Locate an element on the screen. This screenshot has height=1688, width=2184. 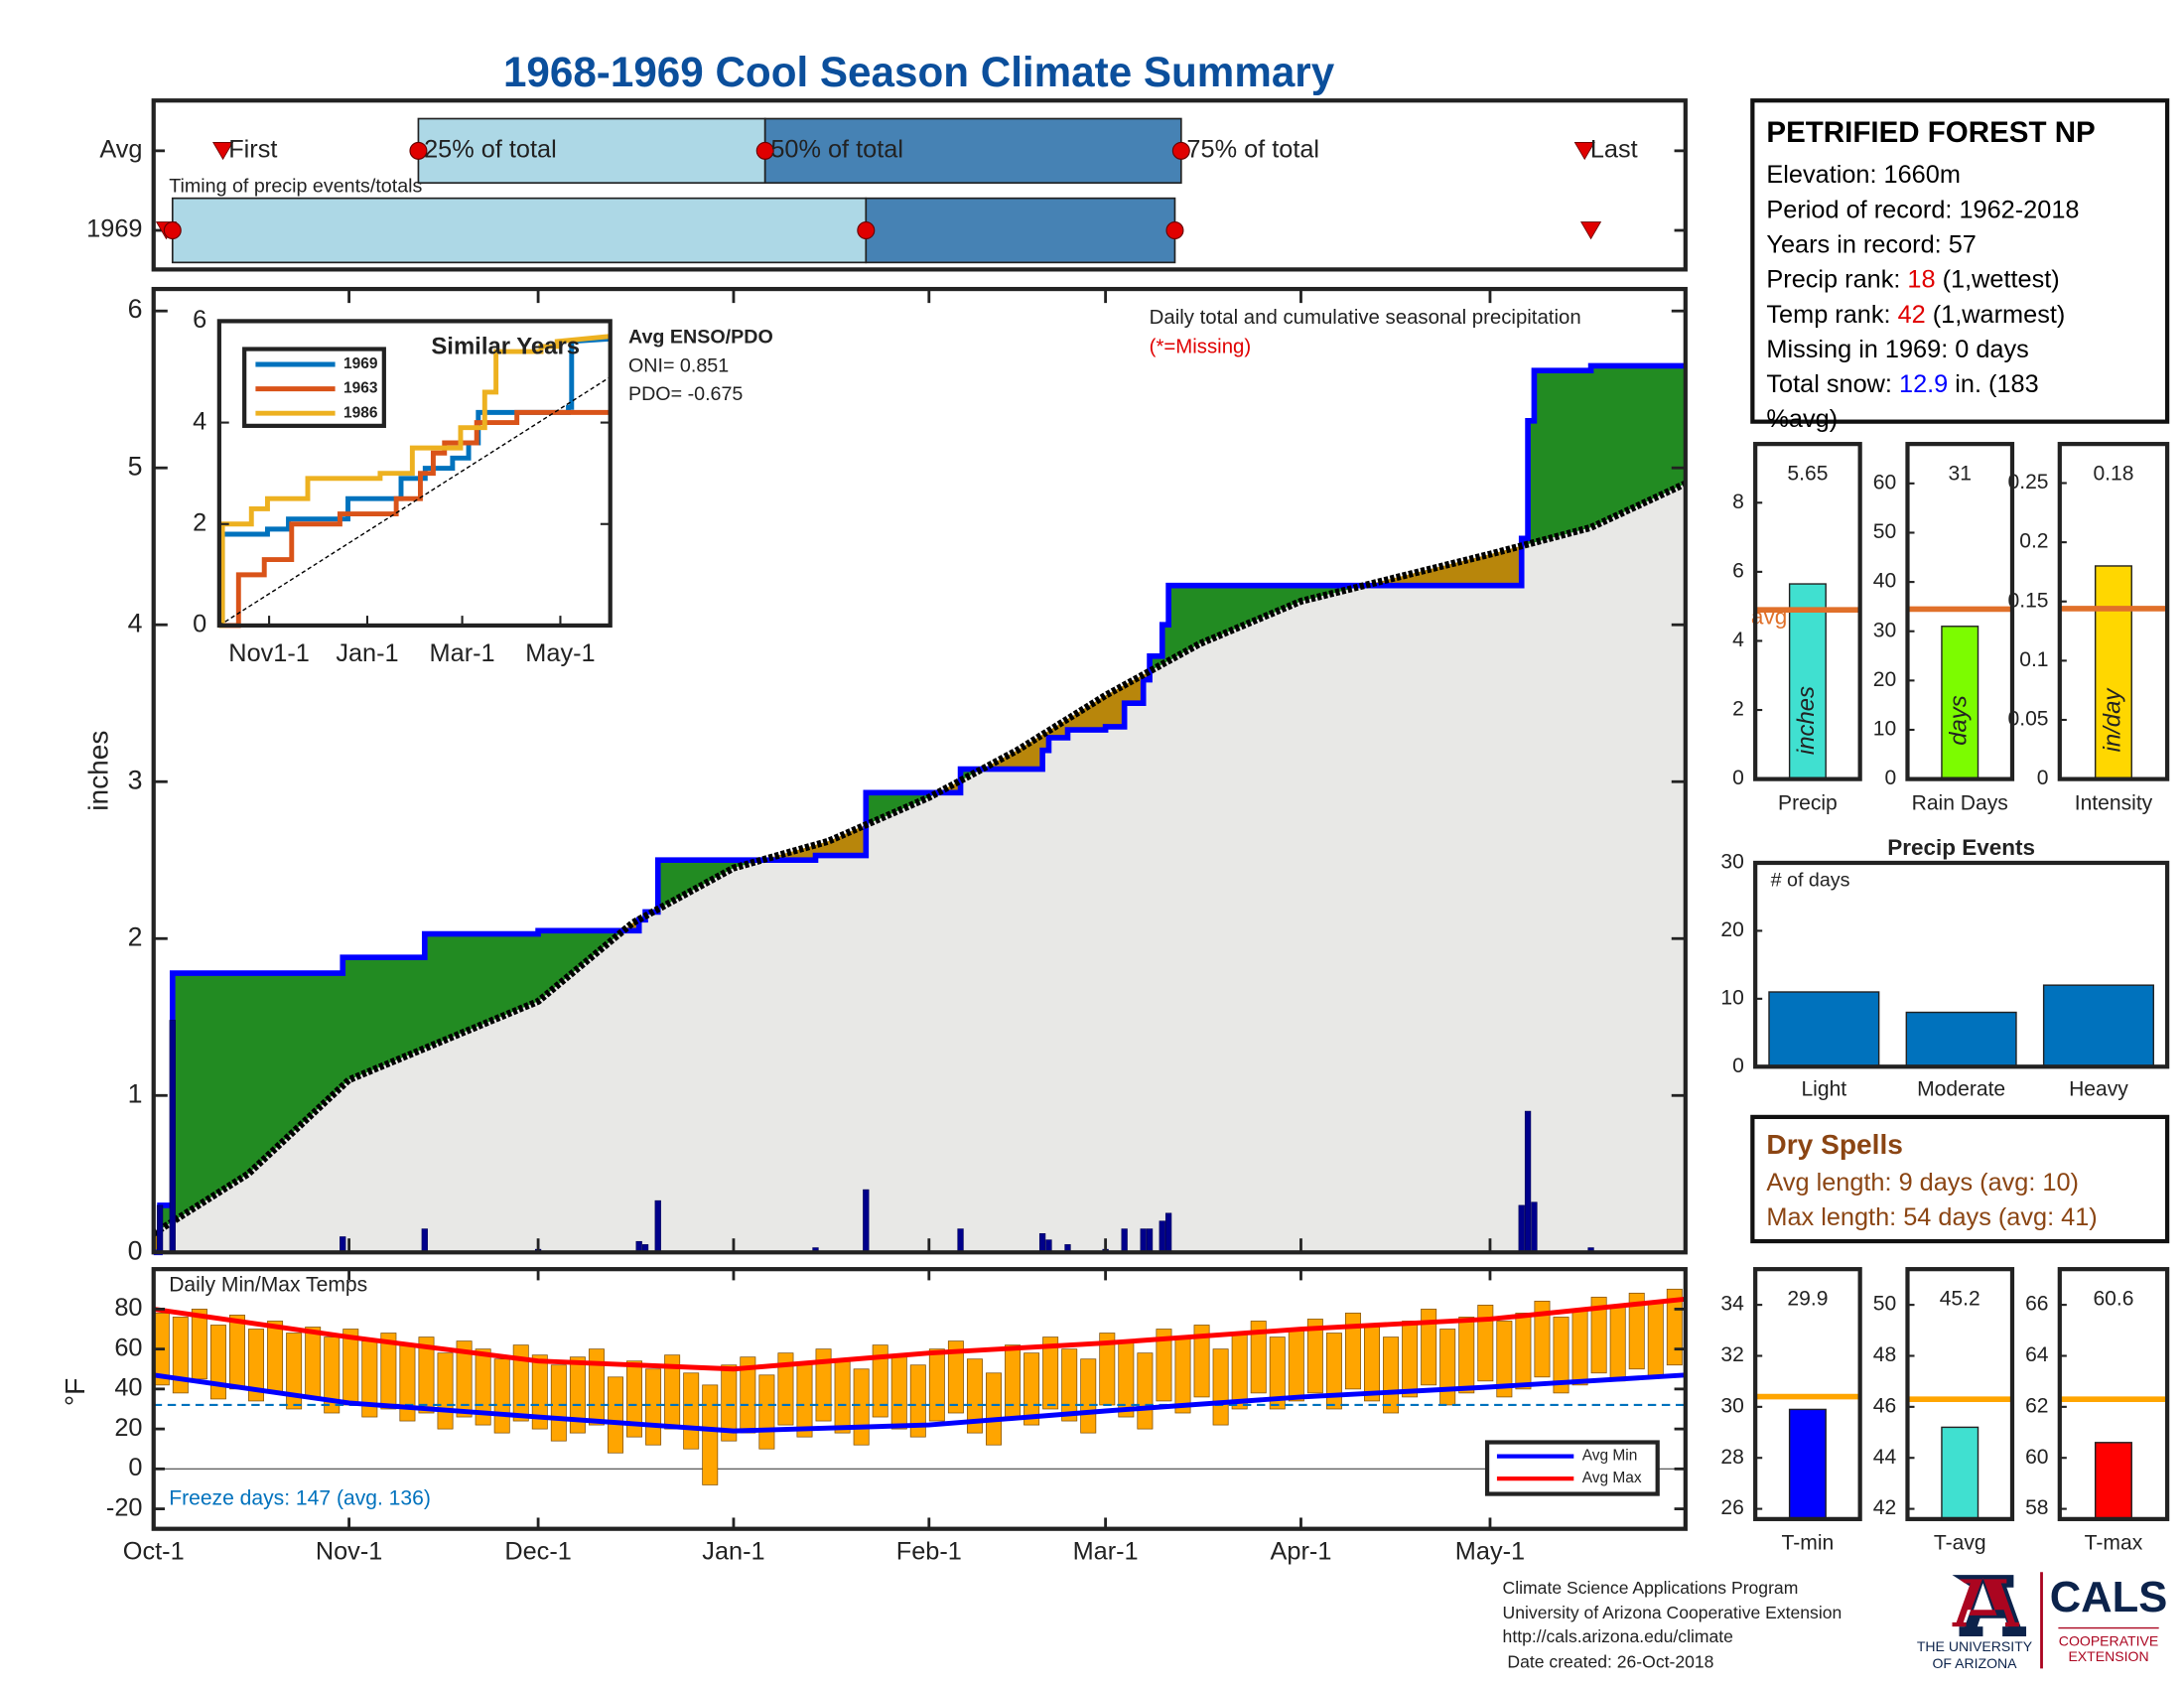
y-tick-label: 10 is located at coordinates (1731, 997).